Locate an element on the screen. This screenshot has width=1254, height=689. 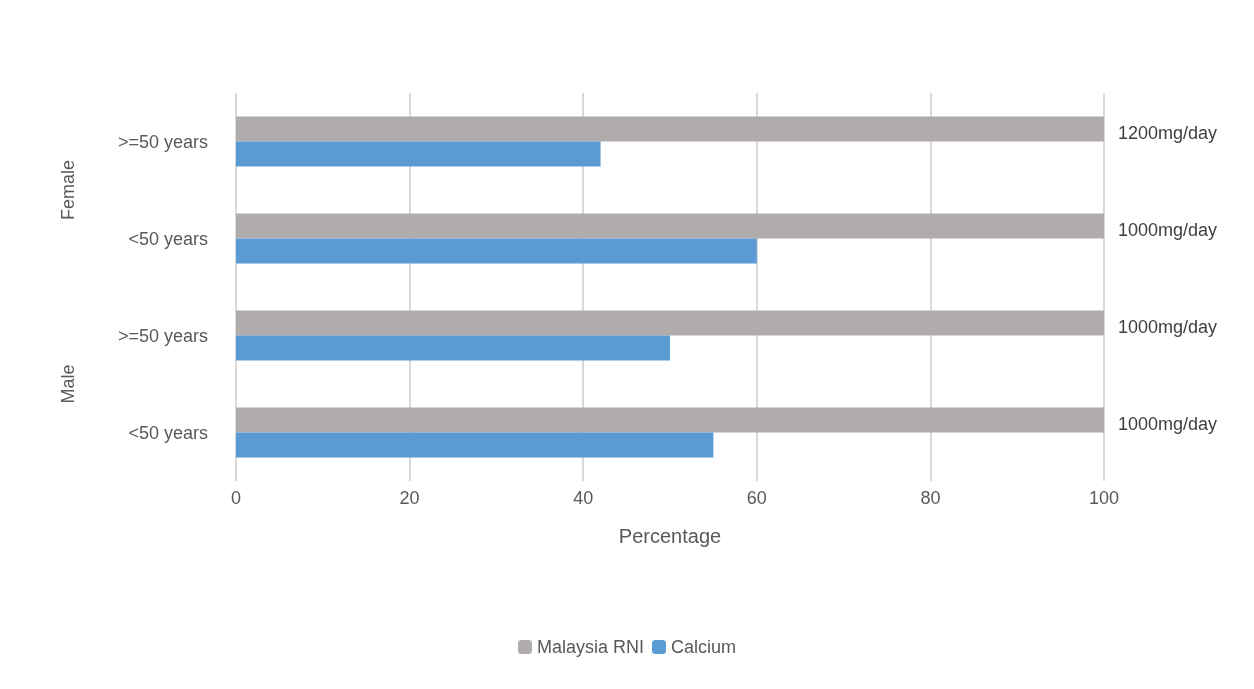
x-tick-label: 60 is located at coordinates (756, 498).